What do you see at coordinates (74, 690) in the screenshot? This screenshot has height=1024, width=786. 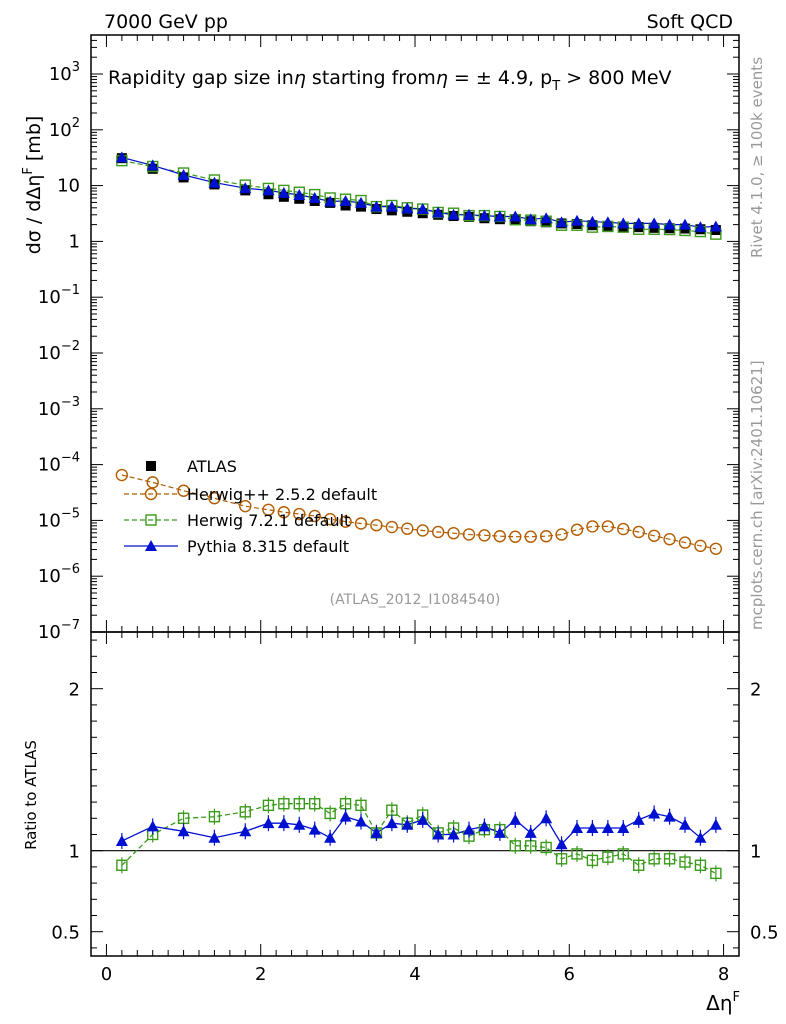 I see `ratio-y-tick-label-left: 2` at bounding box center [74, 690].